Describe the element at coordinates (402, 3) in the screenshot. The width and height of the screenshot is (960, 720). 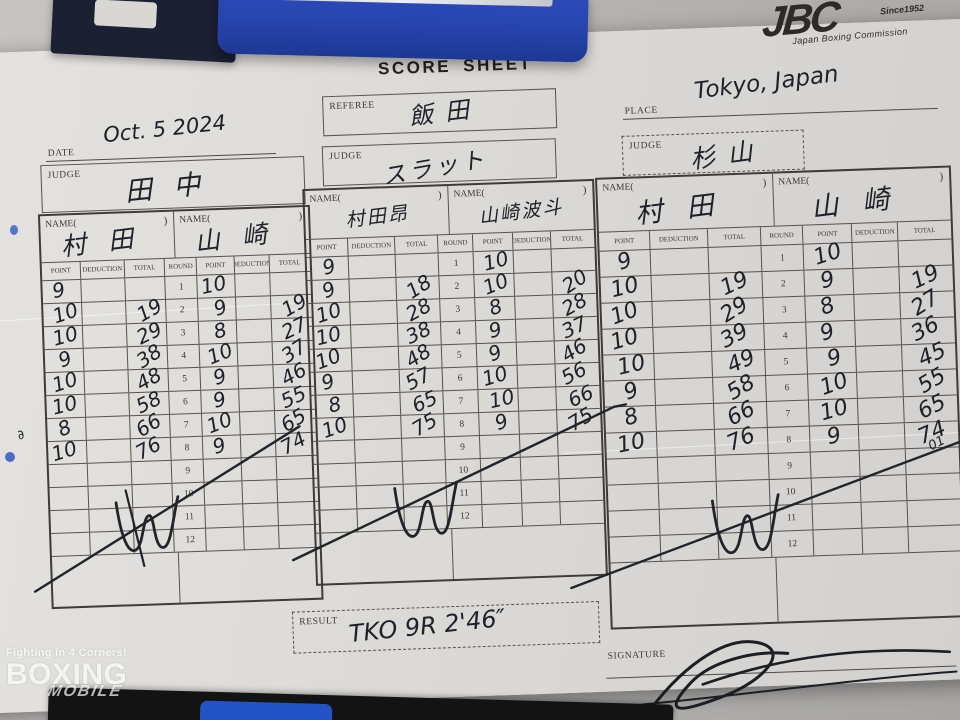
I see `pen-case-label-strip` at that location.